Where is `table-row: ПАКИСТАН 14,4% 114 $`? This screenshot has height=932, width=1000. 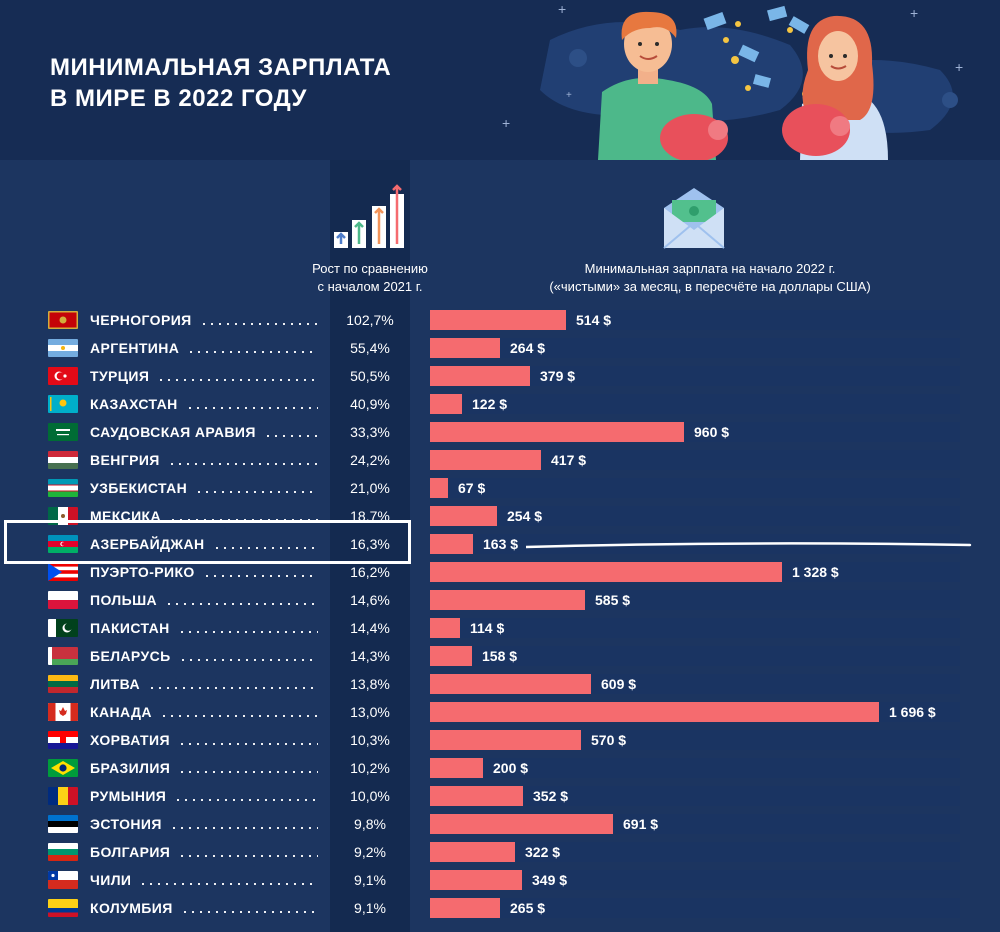
table-row: ПАКИСТАН 14,4% 114 $ is located at coordinates (500, 628).